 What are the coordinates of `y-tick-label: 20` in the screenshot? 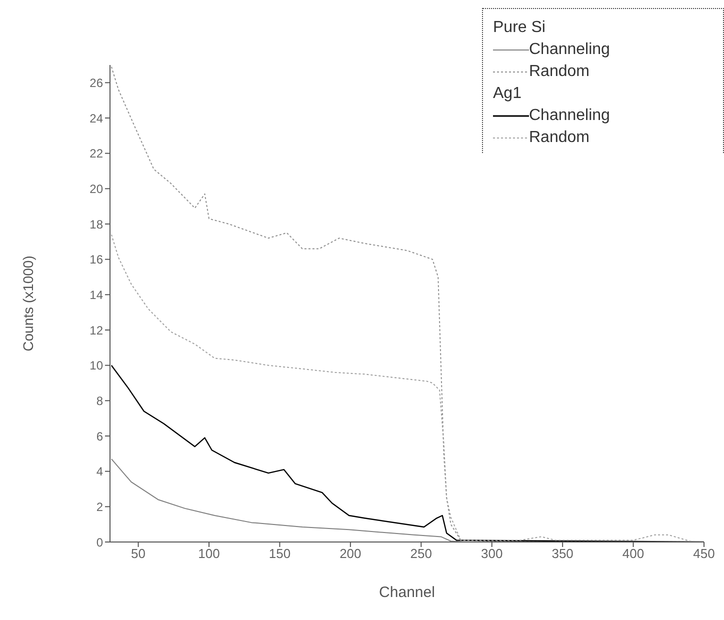 It's located at (97, 189).